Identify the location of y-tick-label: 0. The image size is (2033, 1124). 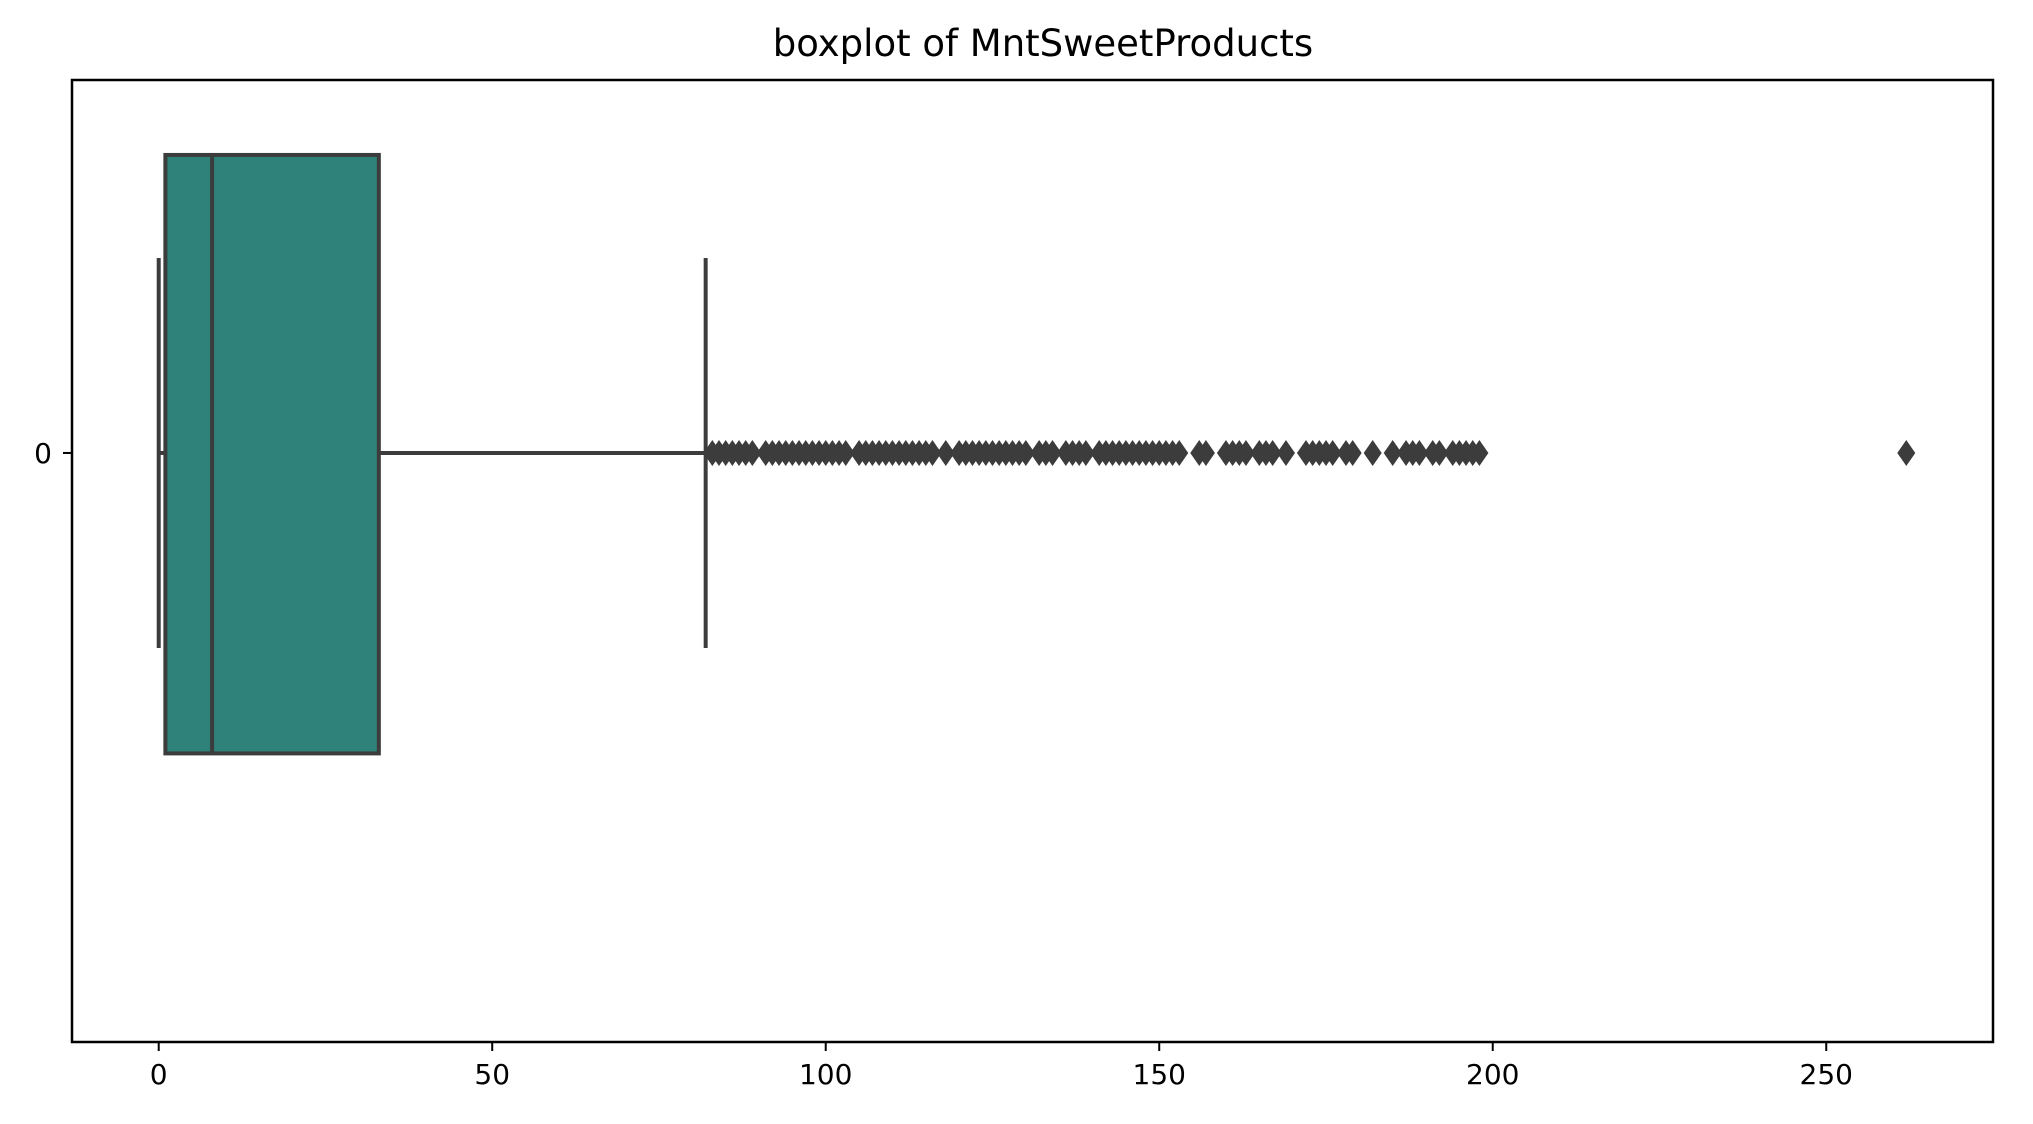
(43, 453).